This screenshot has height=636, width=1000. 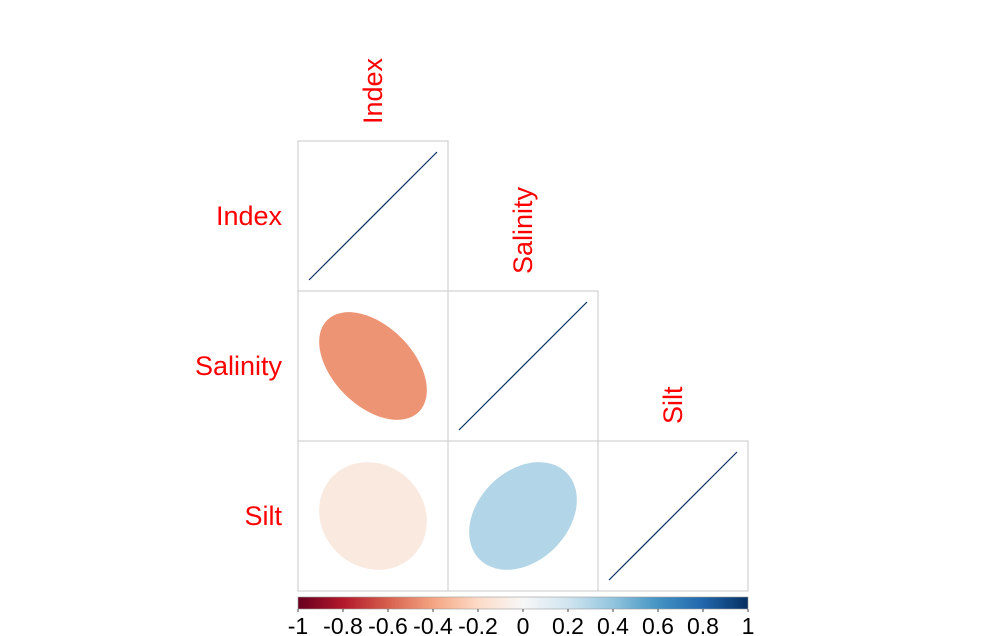 I want to click on colorbar-gradient, so click(x=523, y=603).